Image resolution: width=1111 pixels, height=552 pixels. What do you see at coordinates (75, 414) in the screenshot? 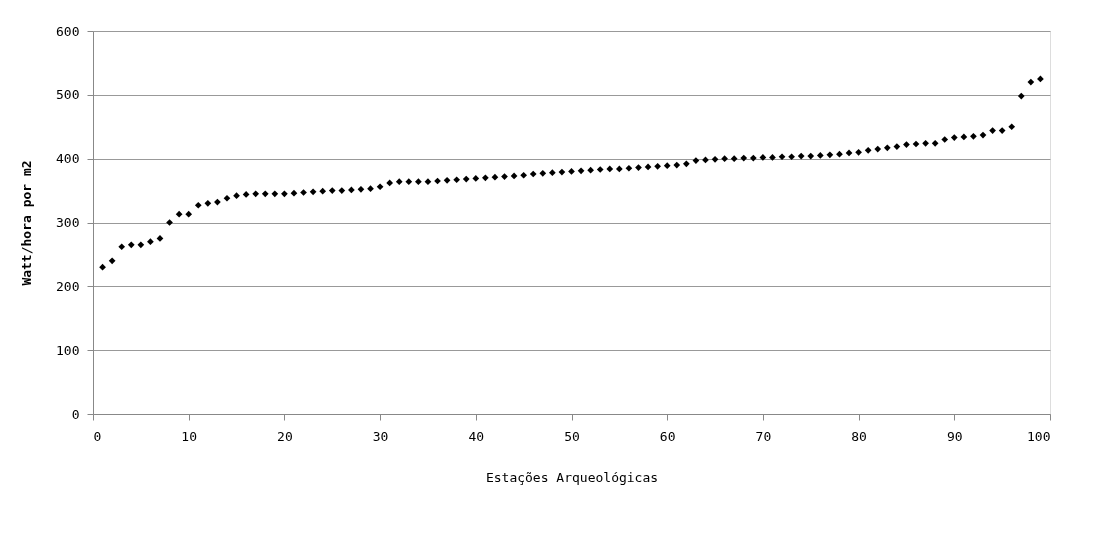
I see `y-tick-label: 0` at bounding box center [75, 414].